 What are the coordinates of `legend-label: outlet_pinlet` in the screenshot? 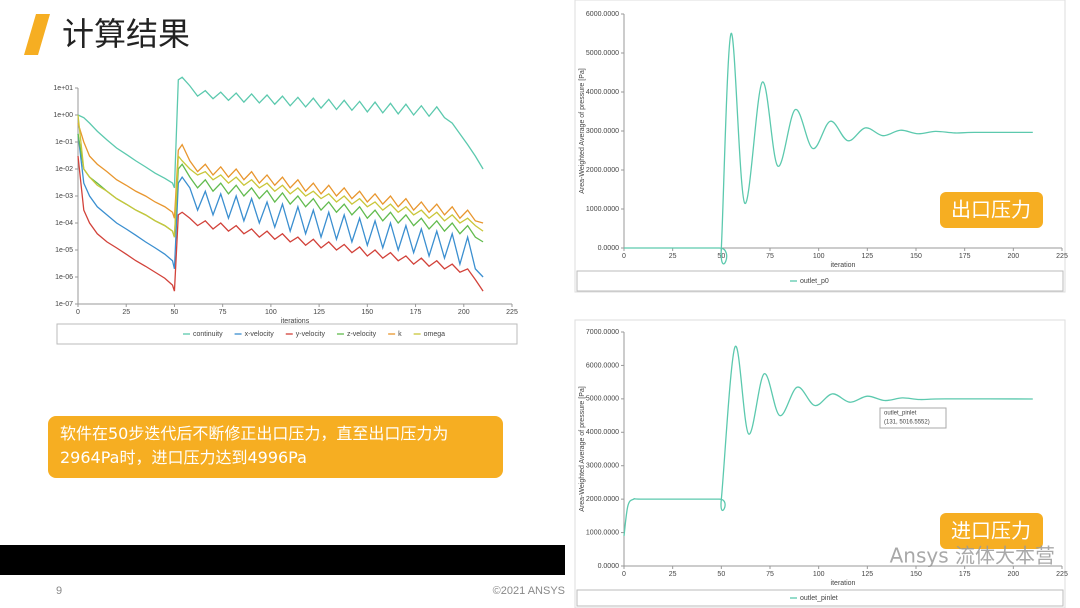 It's located at (819, 598).